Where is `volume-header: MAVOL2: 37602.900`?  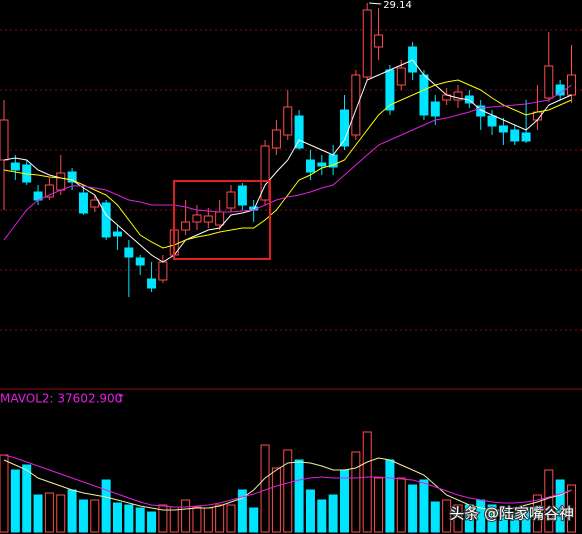 volume-header: MAVOL2: 37602.900 is located at coordinates (61, 399).